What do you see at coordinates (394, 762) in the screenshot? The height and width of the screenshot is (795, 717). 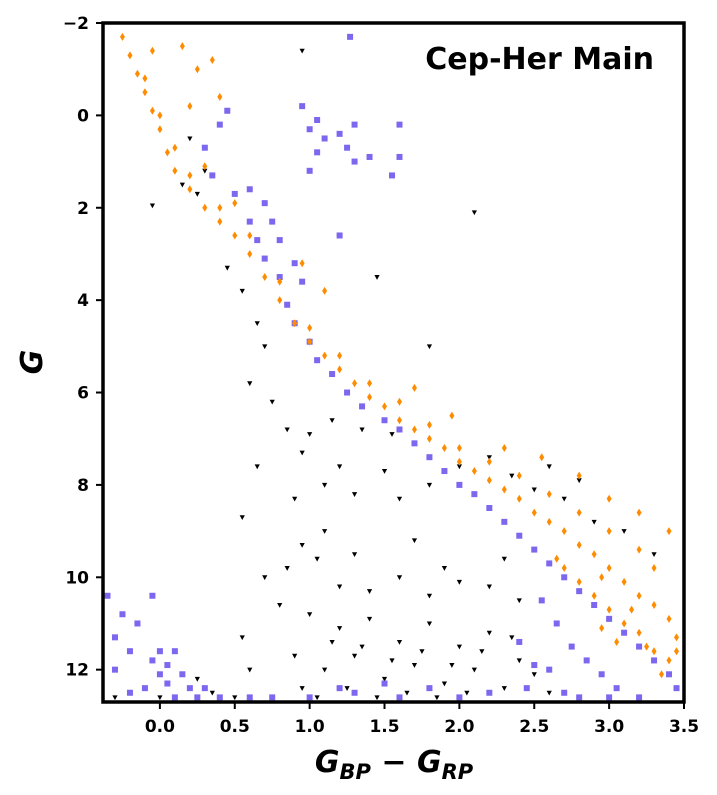 I see `x-axis-label-op: −` at bounding box center [394, 762].